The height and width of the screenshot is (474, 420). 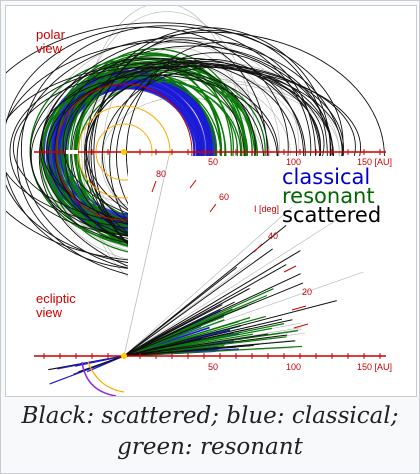 I want to click on polar-tick-label-100: 100, so click(x=293, y=162).